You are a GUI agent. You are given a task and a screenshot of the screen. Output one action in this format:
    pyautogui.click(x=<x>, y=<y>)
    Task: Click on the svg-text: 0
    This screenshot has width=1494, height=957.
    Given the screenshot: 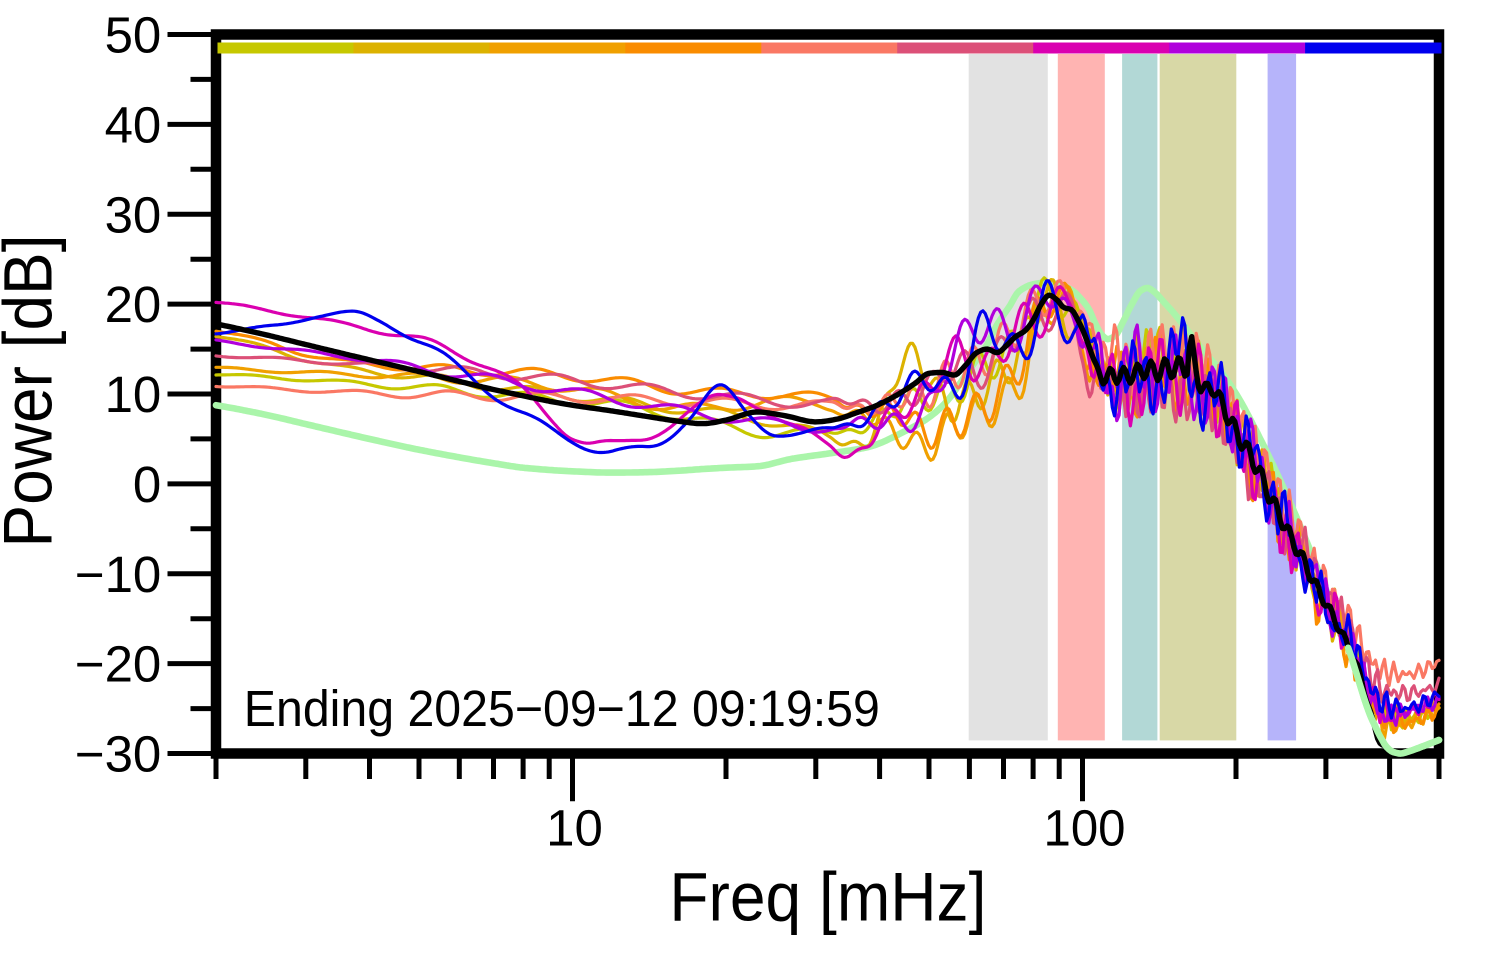 What is the action you would take?
    pyautogui.click(x=147, y=484)
    